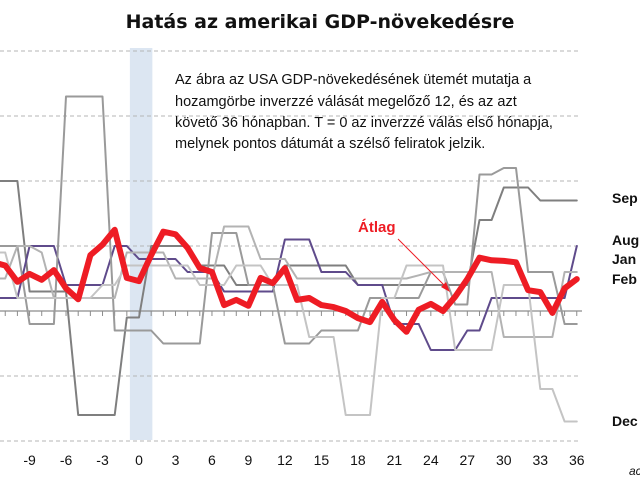 Image resolution: width=640 pixels, height=480 pixels. I want to click on x-tick-label: 9, so click(249, 460).